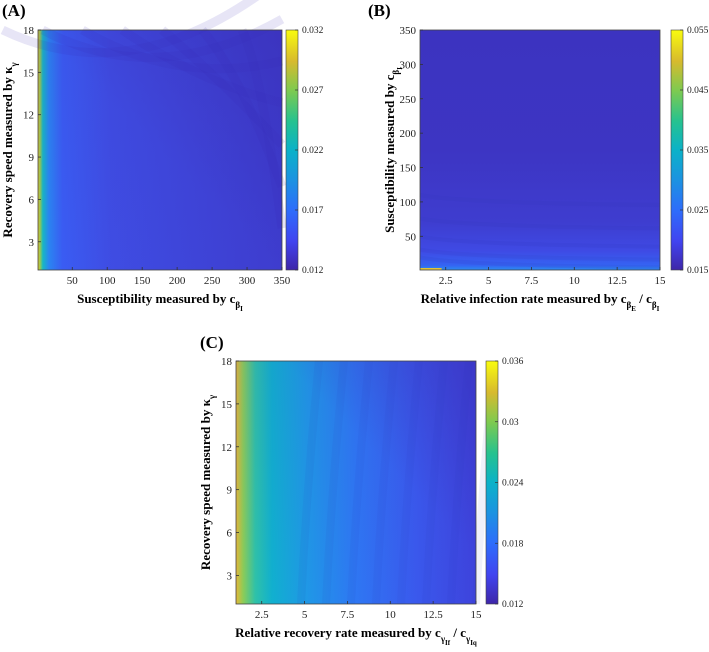  I want to click on x-tick-label: 150, so click(142, 281).